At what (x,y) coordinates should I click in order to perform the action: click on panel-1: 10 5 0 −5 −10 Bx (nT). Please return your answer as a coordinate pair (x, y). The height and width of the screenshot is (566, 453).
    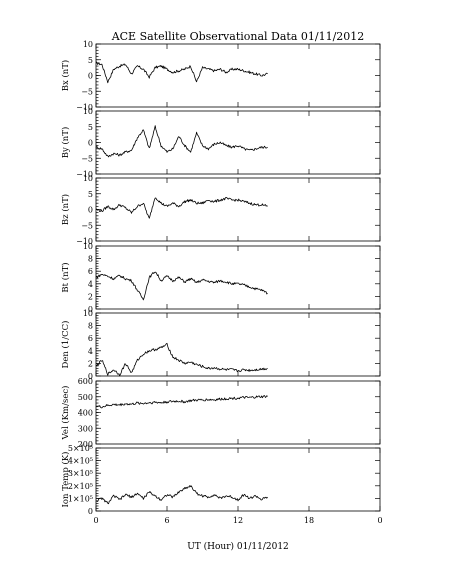
    Looking at the image, I should click on (220, 76).